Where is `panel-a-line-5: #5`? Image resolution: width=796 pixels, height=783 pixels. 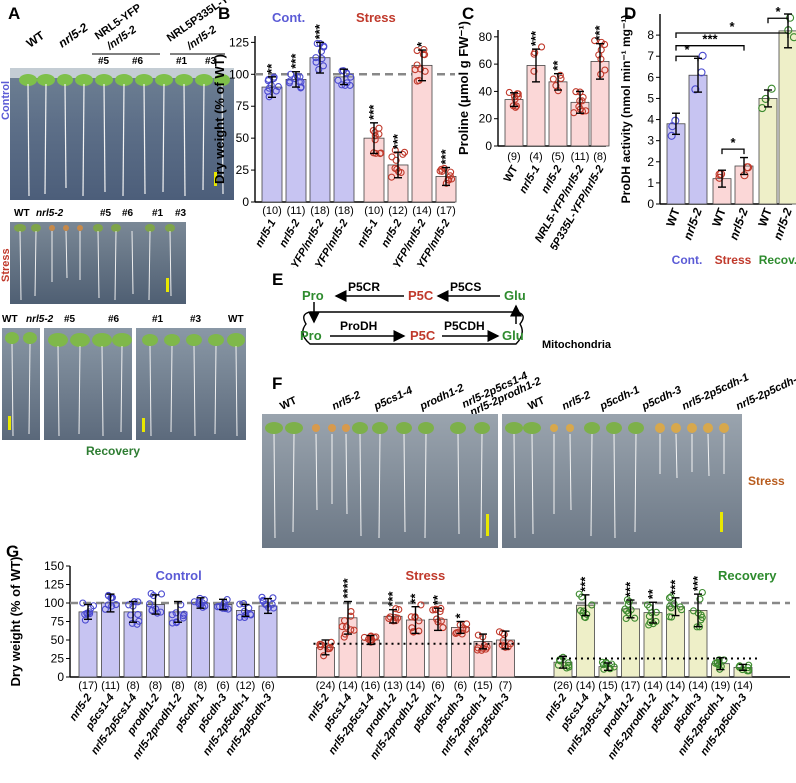
panel-a-line-5: #5 is located at coordinates (104, 61).